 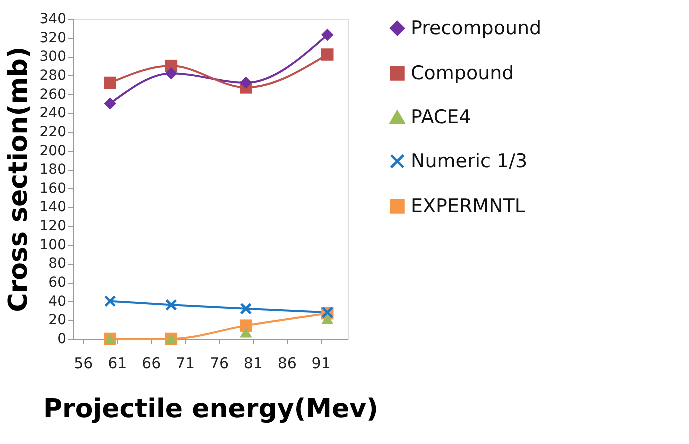 I want to click on legend-label: PACE4, so click(x=441, y=117).